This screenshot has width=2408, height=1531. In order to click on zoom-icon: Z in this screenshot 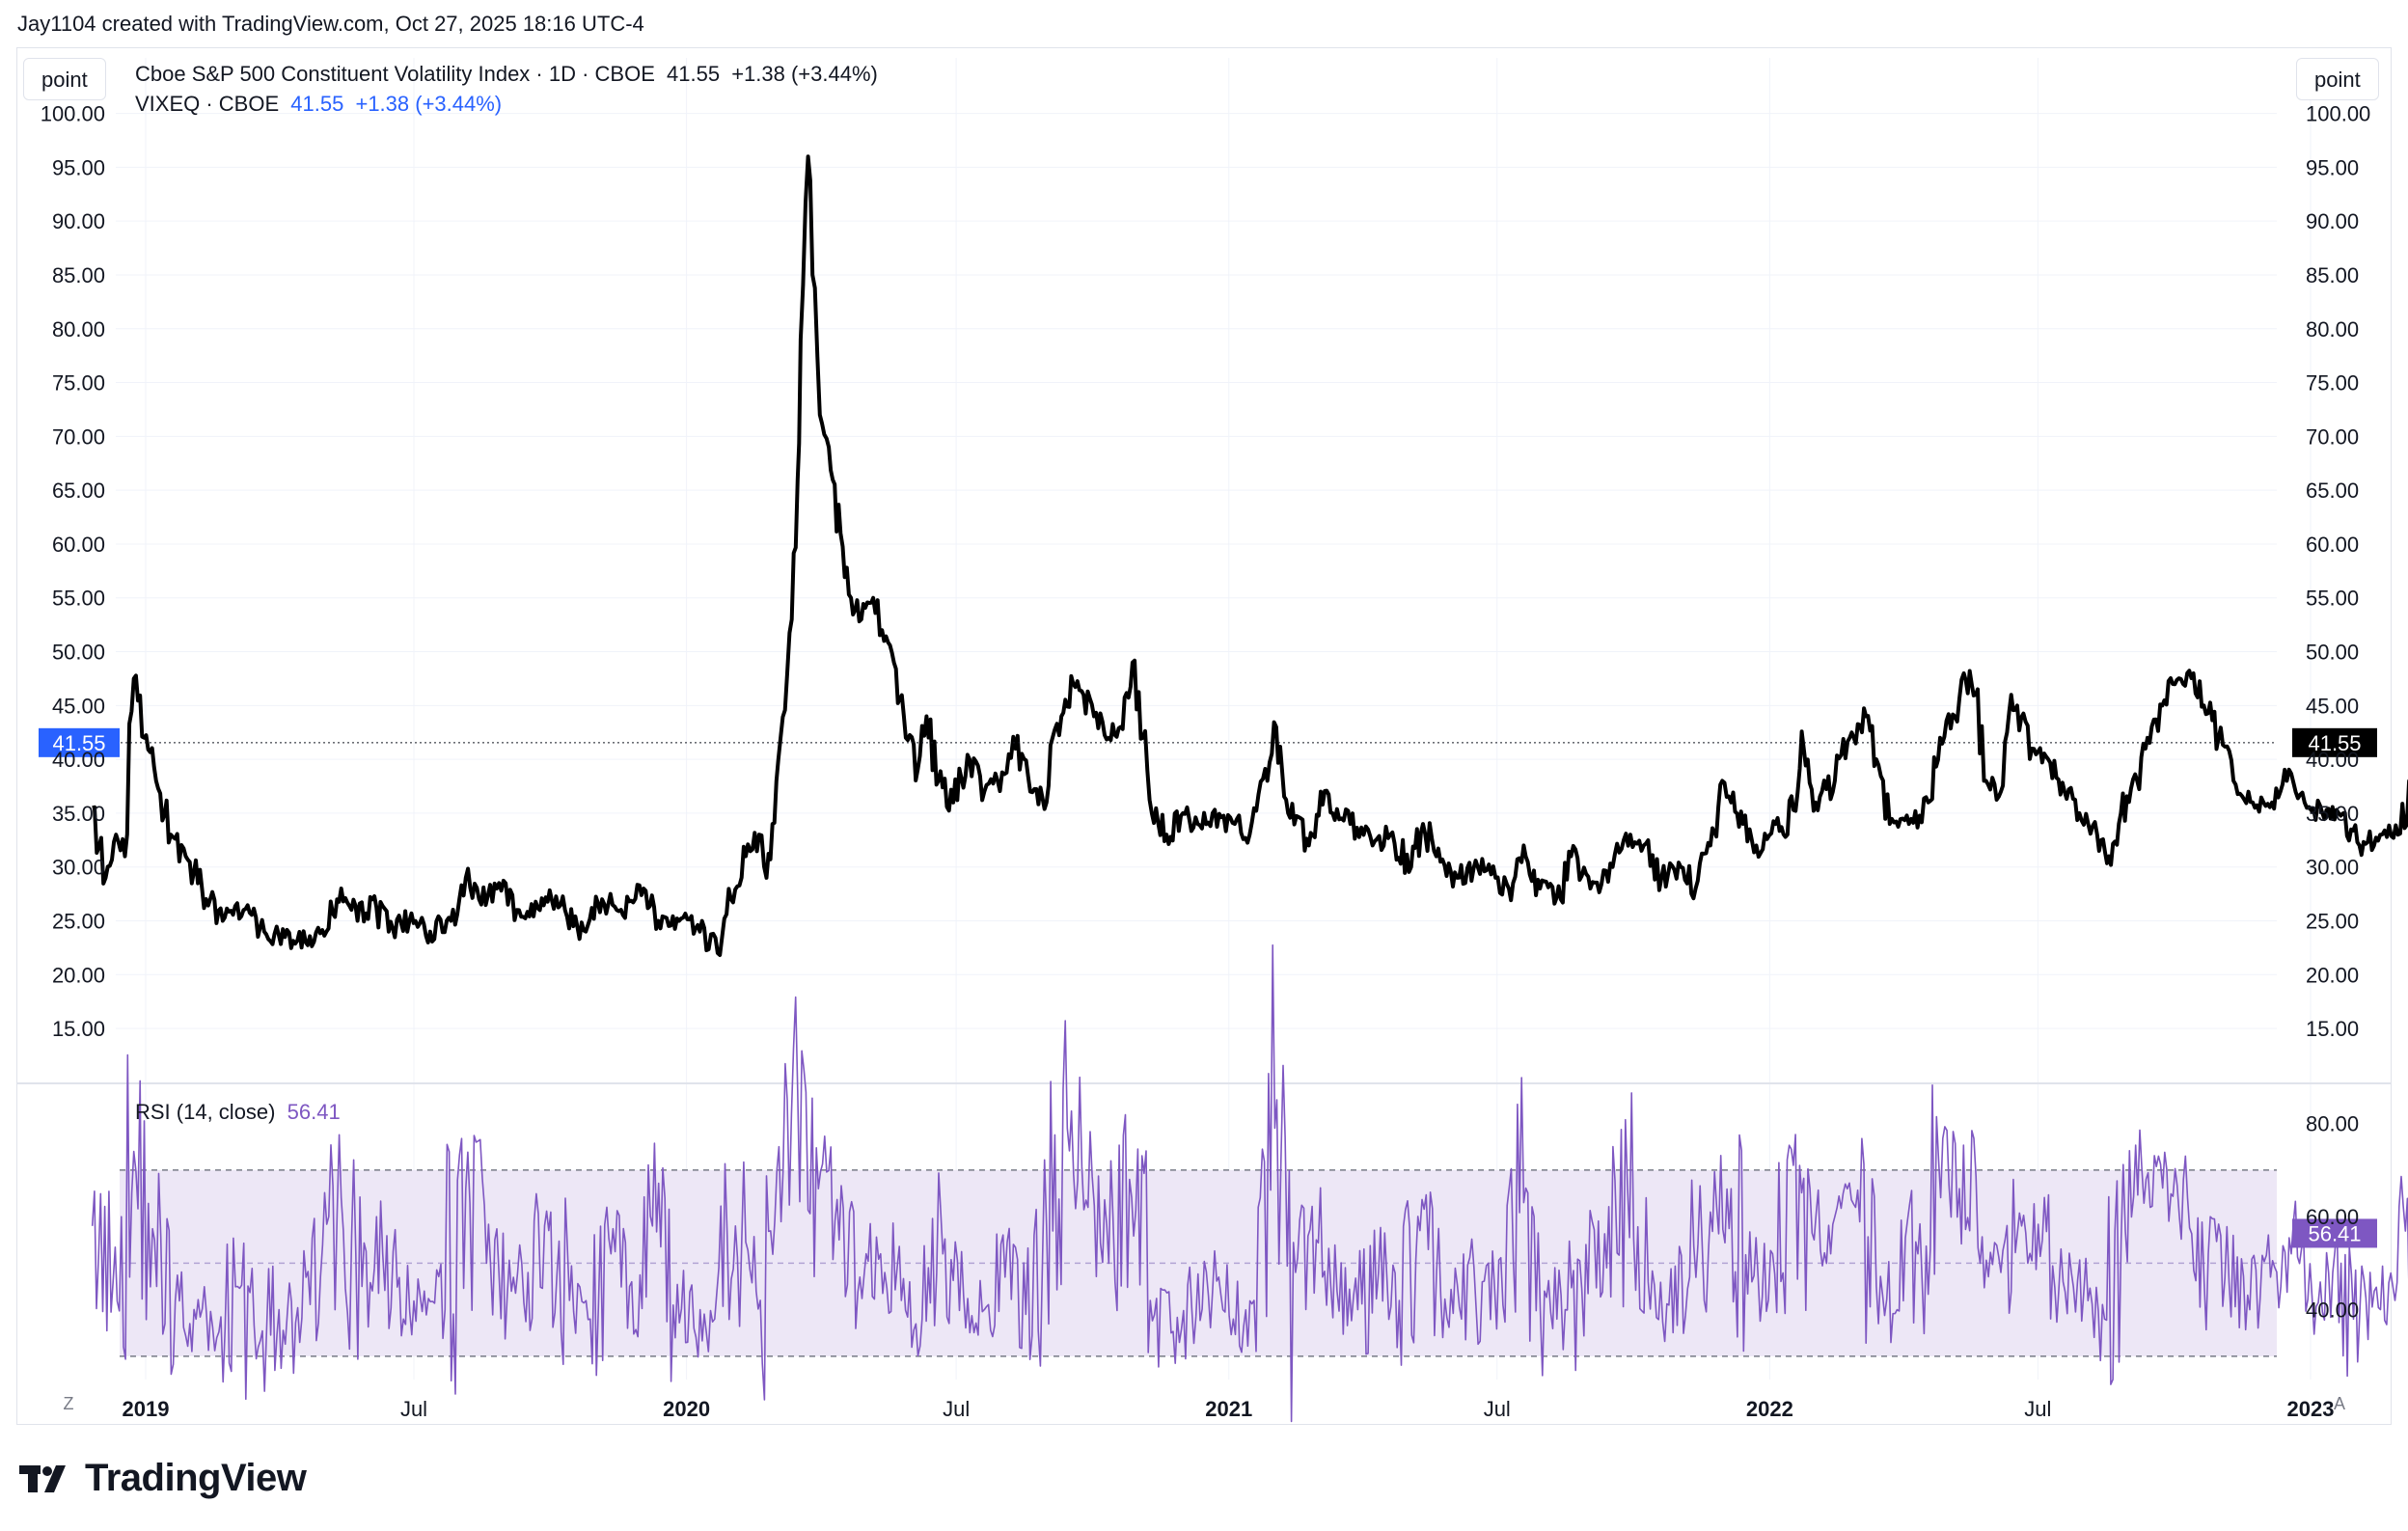, I will do `click(68, 1403)`.